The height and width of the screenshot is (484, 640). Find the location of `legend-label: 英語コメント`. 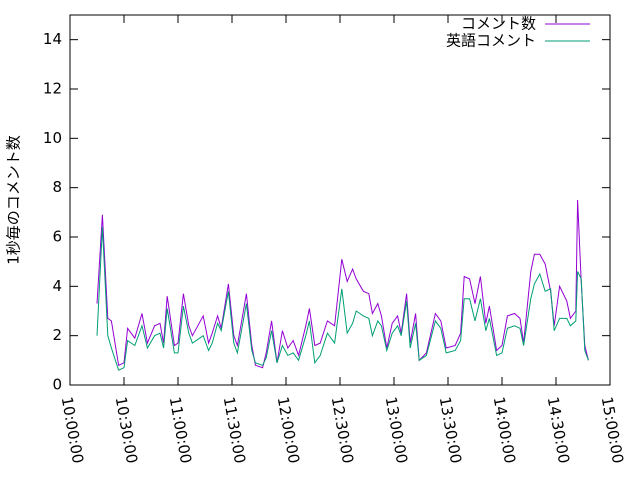

legend-label: 英語コメント is located at coordinates (491, 41).